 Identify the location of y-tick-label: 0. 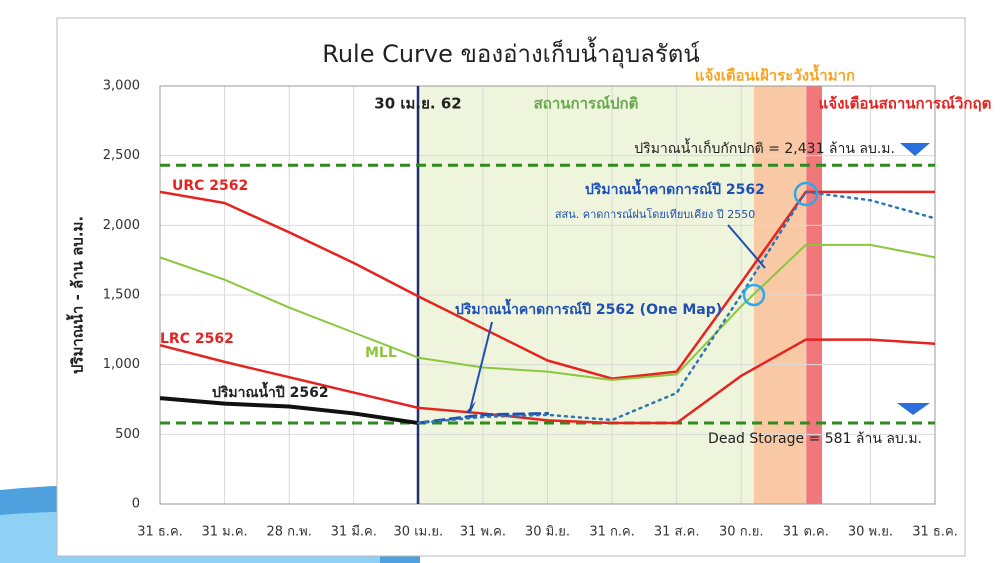
(136, 504).